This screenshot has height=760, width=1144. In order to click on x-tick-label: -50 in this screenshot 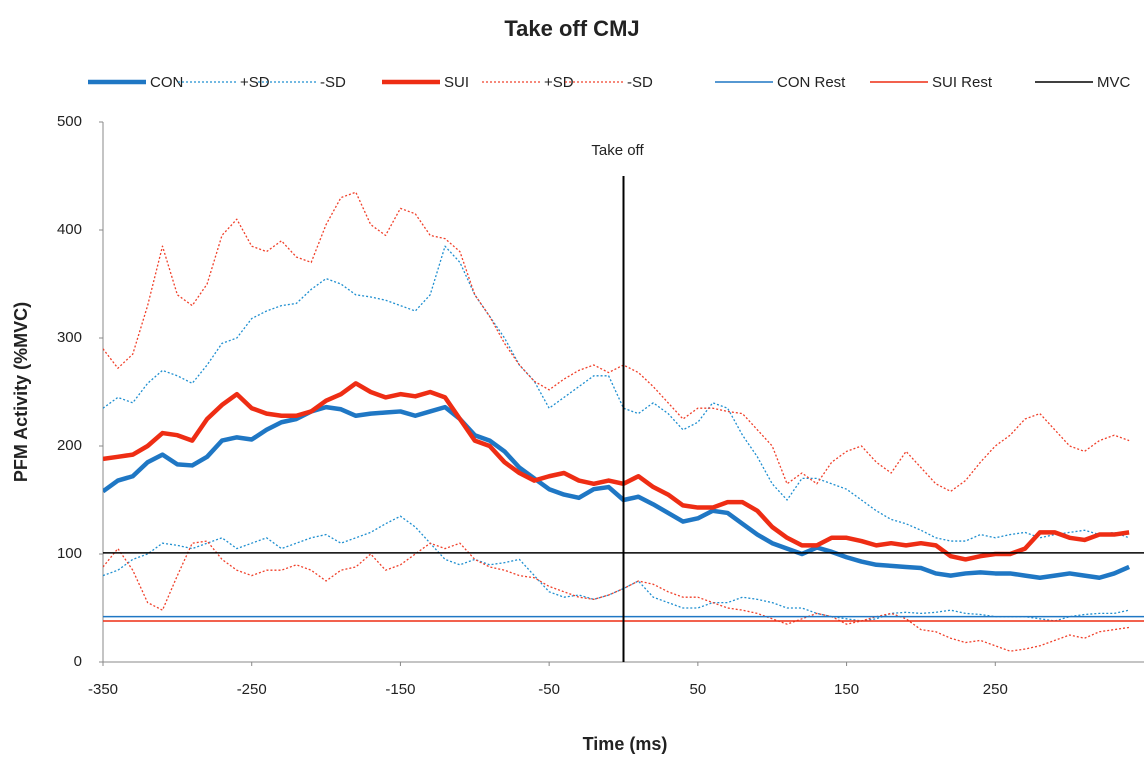, I will do `click(549, 689)`.